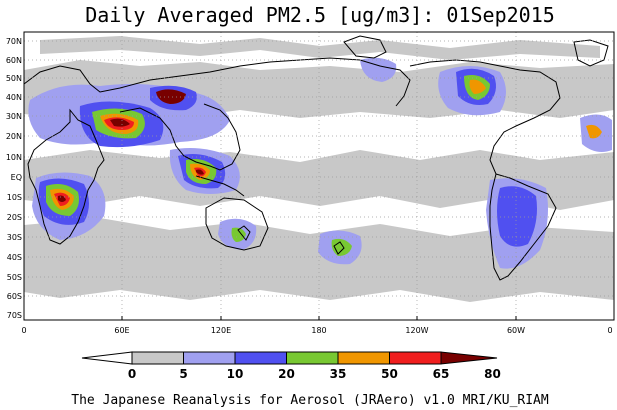  What do you see at coordinates (121, 330) in the screenshot?
I see `lon-label: 60E` at bounding box center [121, 330].